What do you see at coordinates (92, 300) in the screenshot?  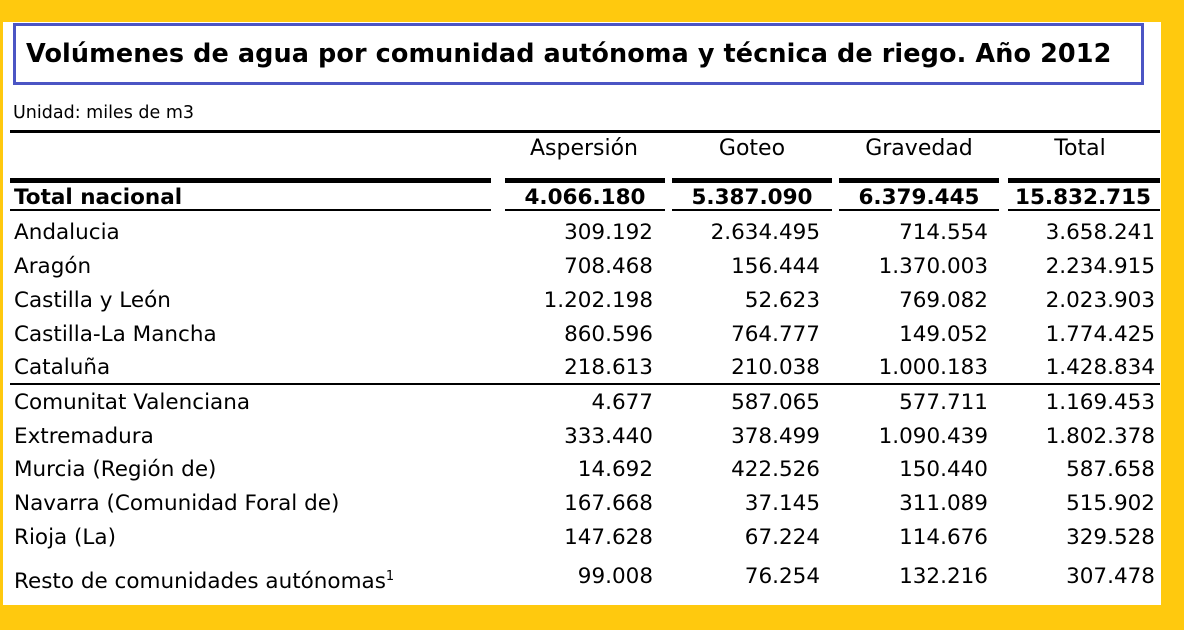 I see `row-label: Castilla y León` at bounding box center [92, 300].